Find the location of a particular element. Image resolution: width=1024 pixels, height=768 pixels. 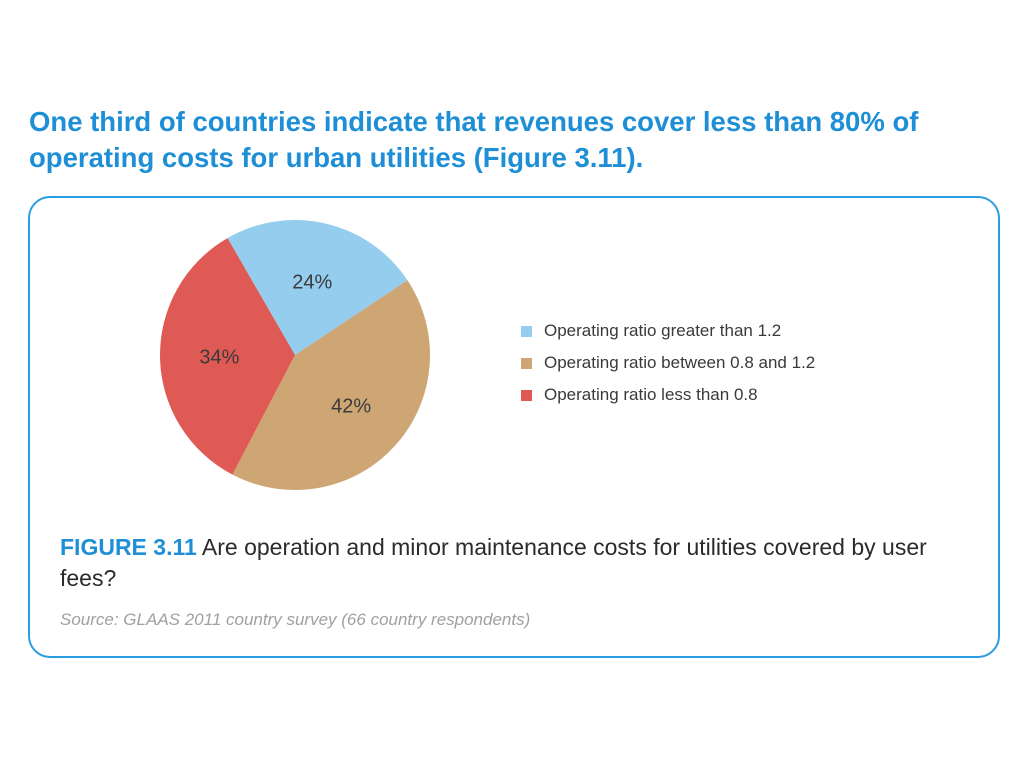

figure-number: FIGURE 3.11 is located at coordinates (128, 547).